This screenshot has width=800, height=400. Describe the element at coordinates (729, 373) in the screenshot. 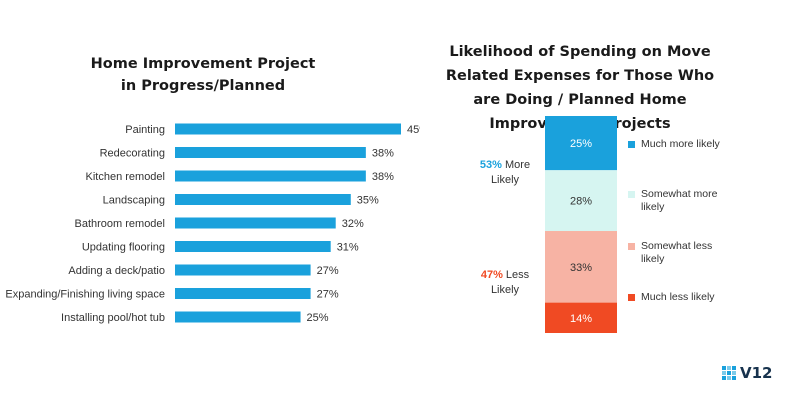

I see `v12-logo-icon` at that location.